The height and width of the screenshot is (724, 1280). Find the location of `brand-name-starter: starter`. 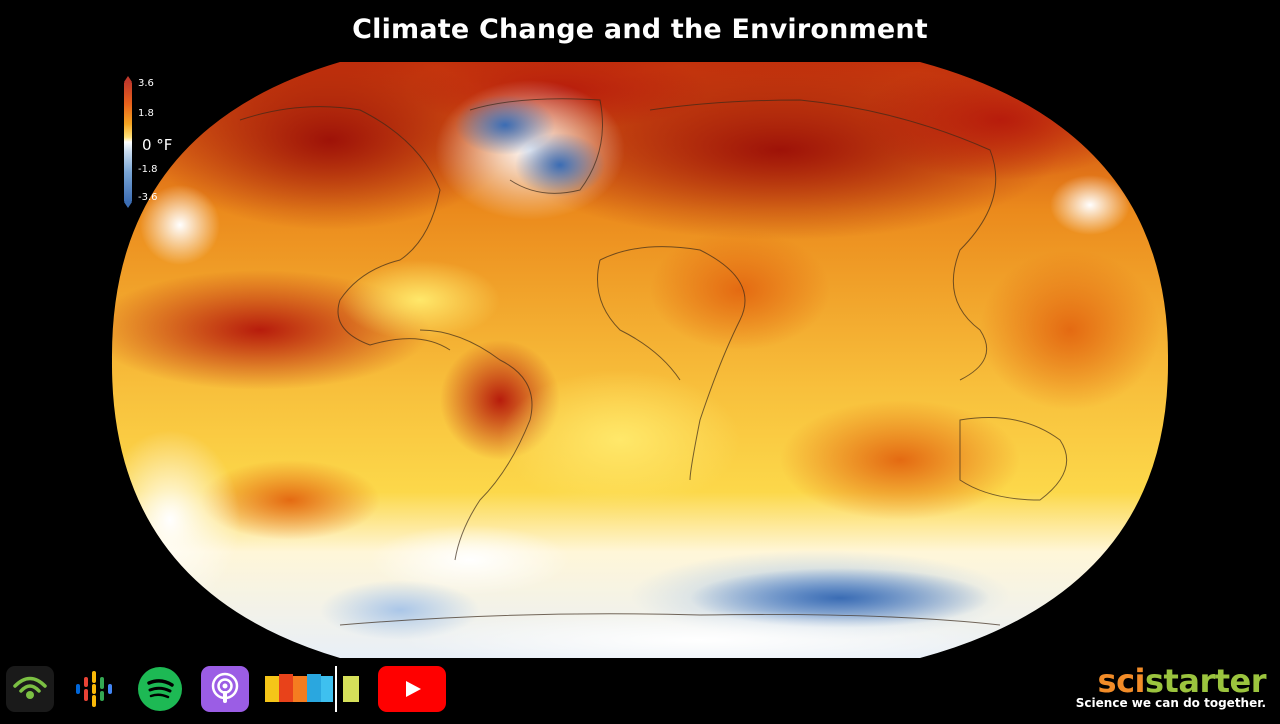

brand-name-starter: starter is located at coordinates (1206, 681).